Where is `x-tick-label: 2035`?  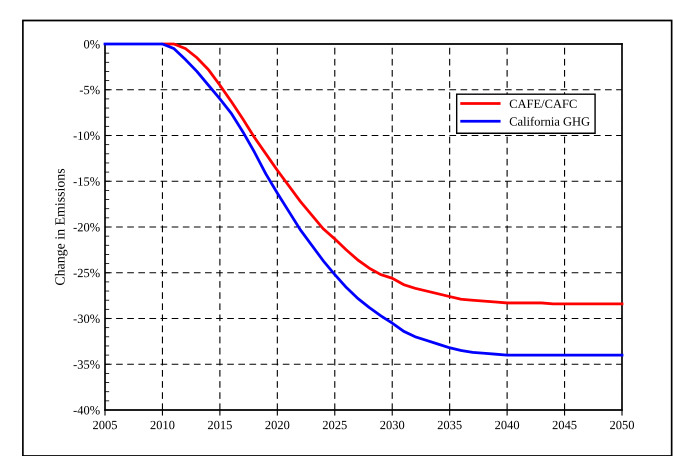 x-tick-label: 2035 is located at coordinates (450, 425).